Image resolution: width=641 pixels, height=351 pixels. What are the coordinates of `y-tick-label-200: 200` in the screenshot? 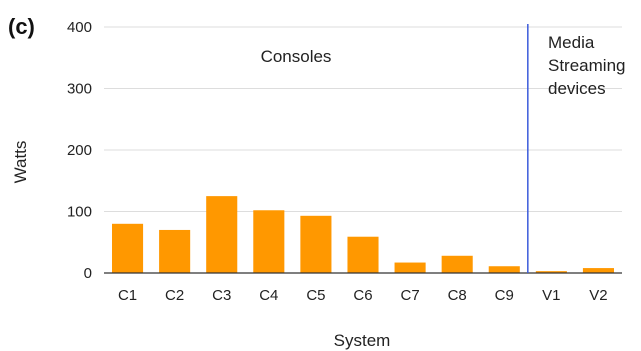 It's located at (79, 150).